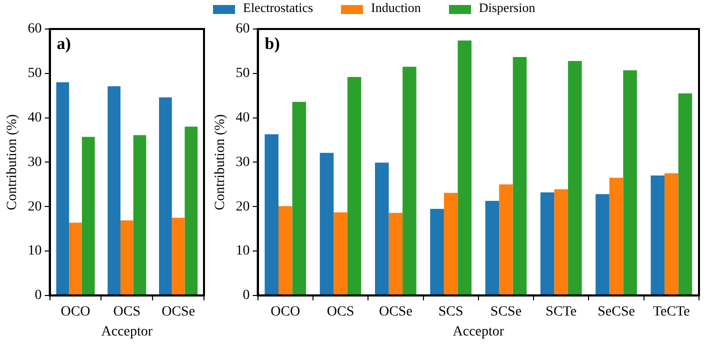 This screenshot has width=705, height=344. Describe the element at coordinates (63, 43) in the screenshot. I see `annotation: a)` at that location.